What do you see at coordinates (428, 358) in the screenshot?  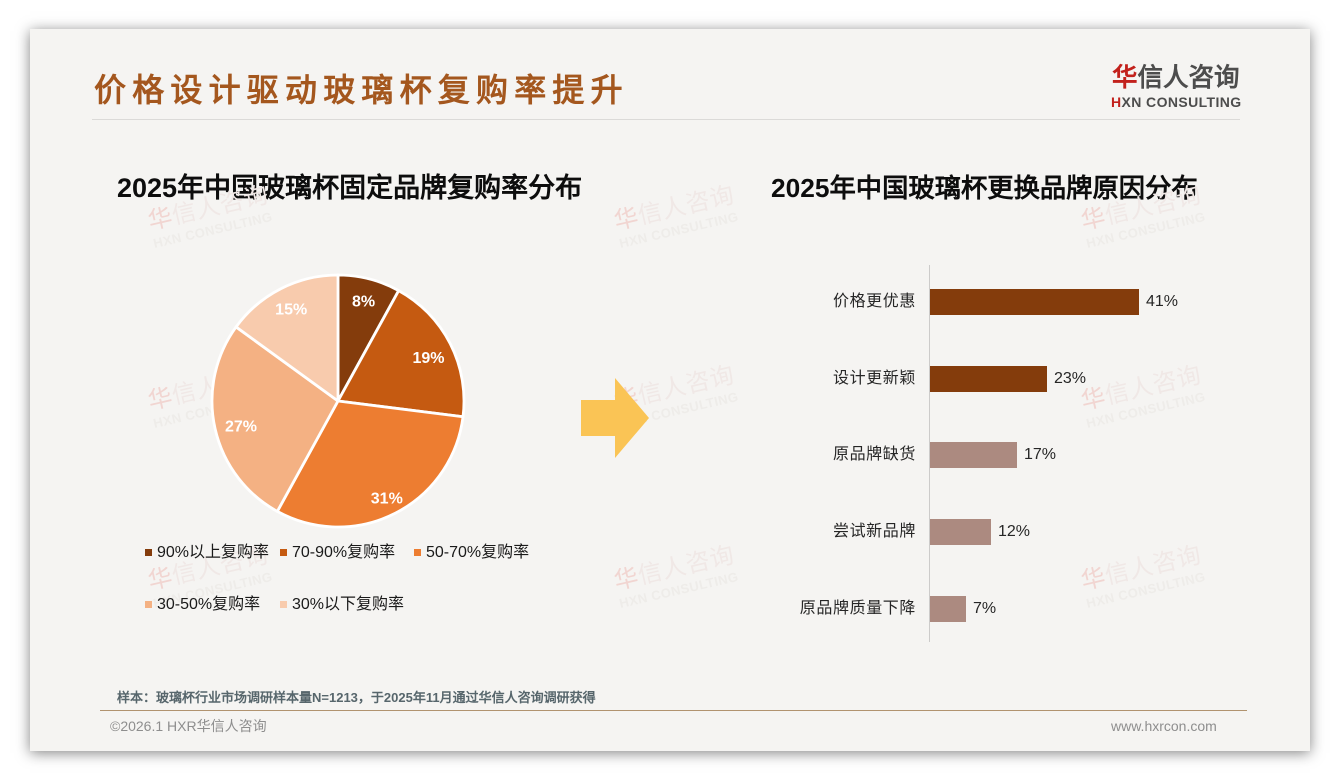 I see `svg-text: 19%` at bounding box center [428, 358].